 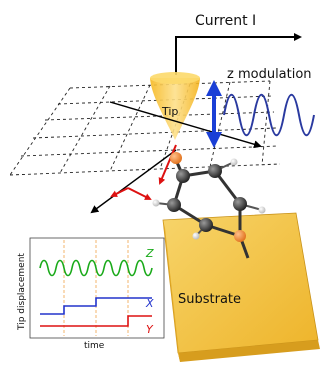 What do you see at coordinates (238, 54) in the screenshot?
I see `current-circuit` at bounding box center [238, 54].